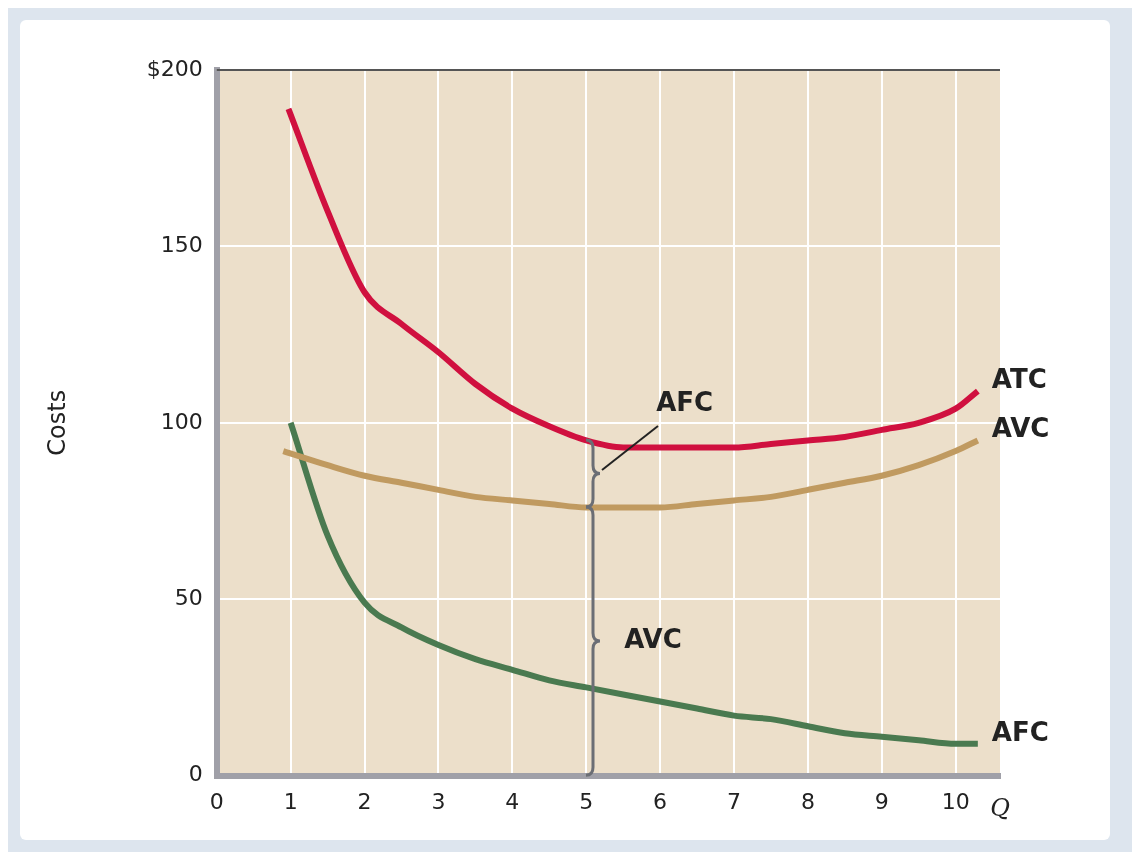 Image resolution: width=1140 pixels, height=857 pixels. I want to click on x-axis-title: Q, so click(1000, 807).